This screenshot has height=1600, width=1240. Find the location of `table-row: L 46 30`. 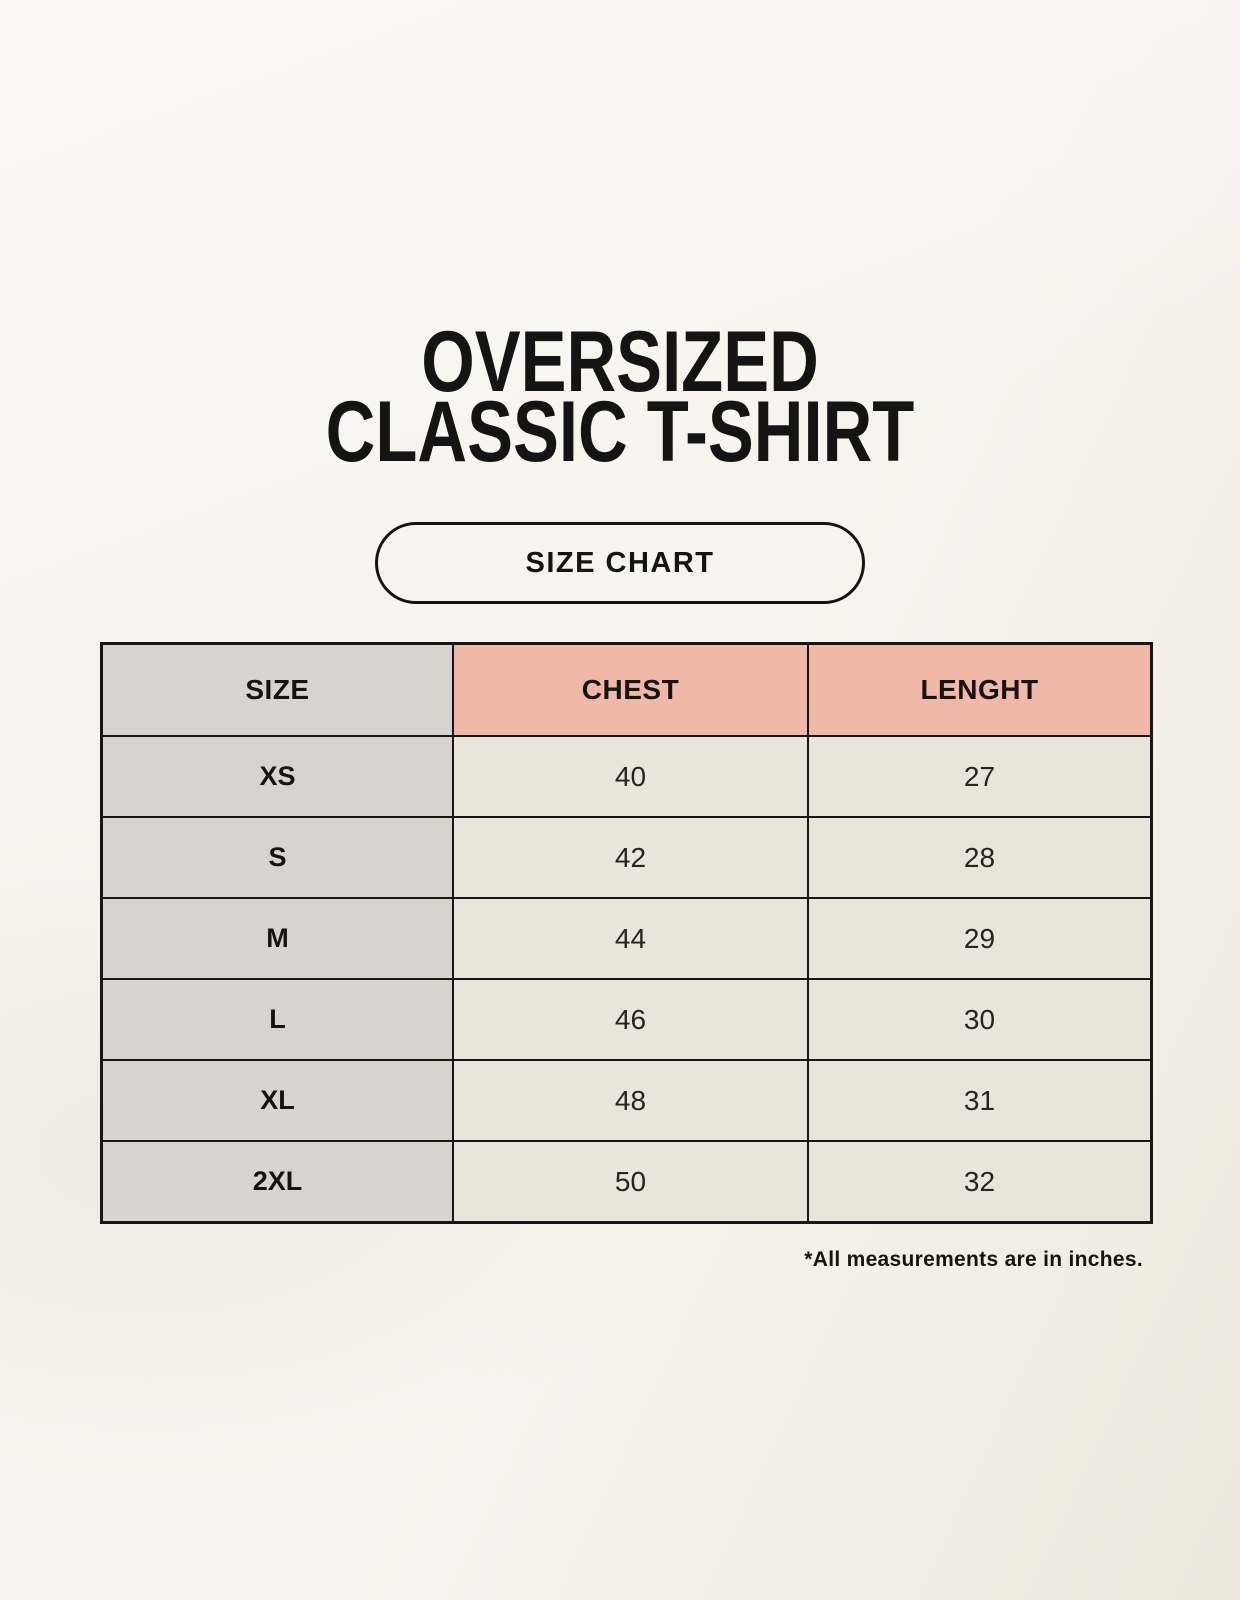

table-row: L 46 30 is located at coordinates (626, 1019).